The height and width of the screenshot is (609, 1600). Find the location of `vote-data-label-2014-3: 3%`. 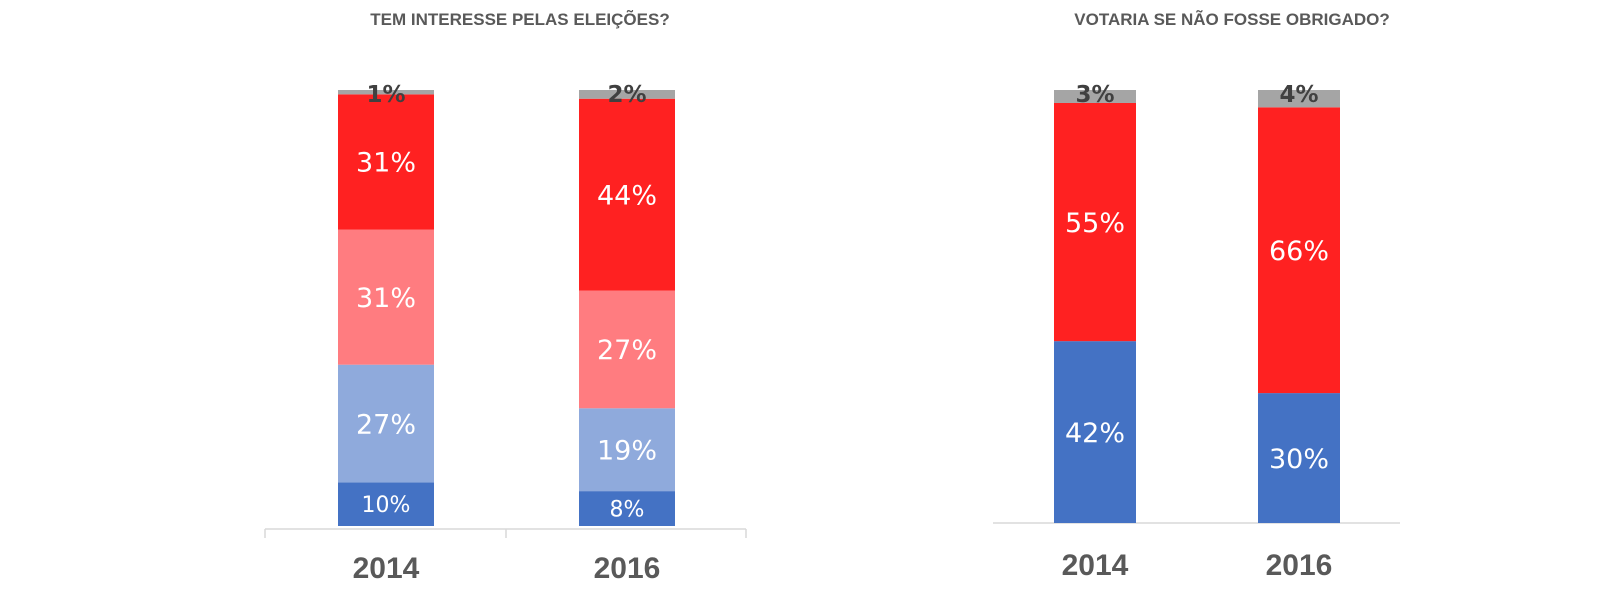

vote-data-label-2014-3: 3% is located at coordinates (1094, 95).